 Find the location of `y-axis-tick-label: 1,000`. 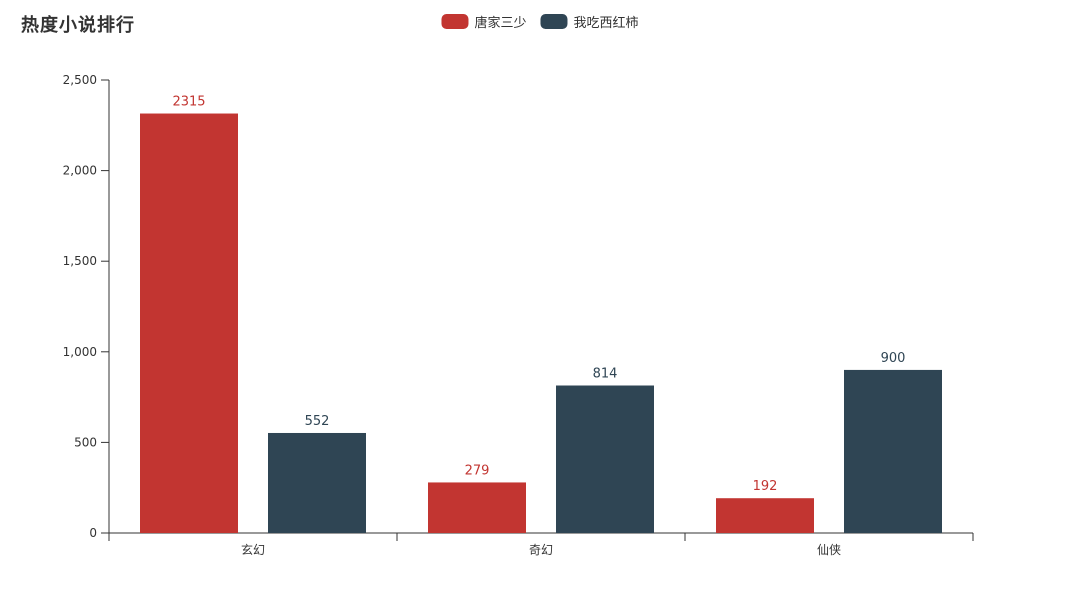

y-axis-tick-label: 1,000 is located at coordinates (80, 352).